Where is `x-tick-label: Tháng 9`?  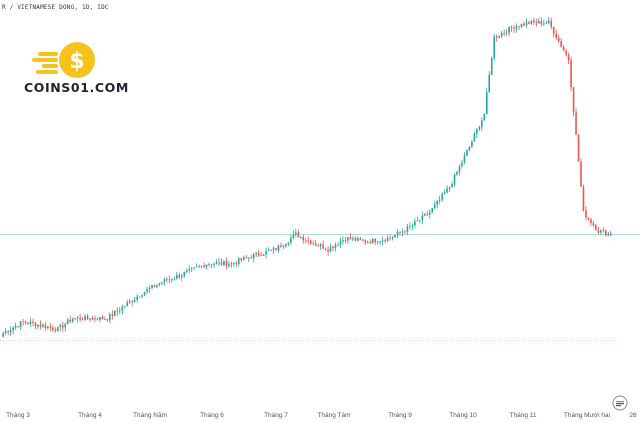
x-tick-label: Tháng 9 is located at coordinates (400, 415).